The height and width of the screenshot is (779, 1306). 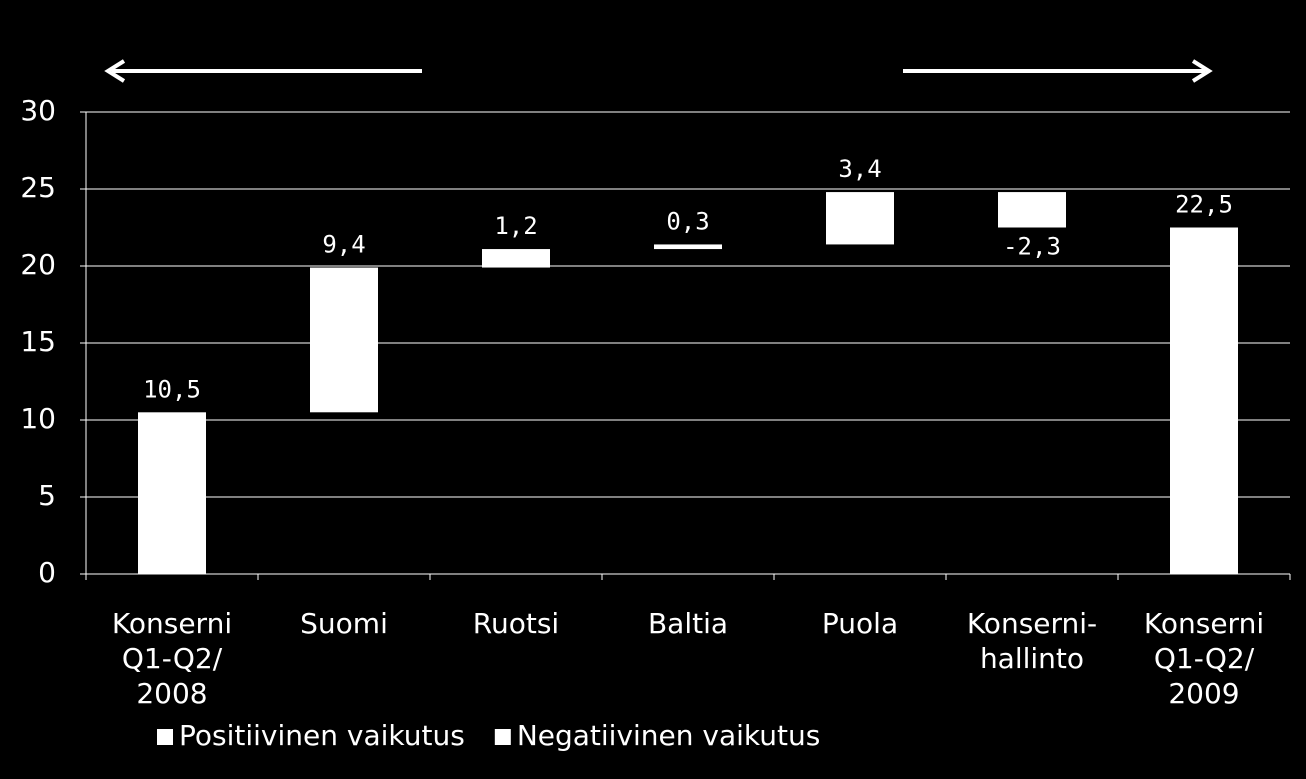 What do you see at coordinates (516, 623) in the screenshot?
I see `x-tick-label: Ruotsi` at bounding box center [516, 623].